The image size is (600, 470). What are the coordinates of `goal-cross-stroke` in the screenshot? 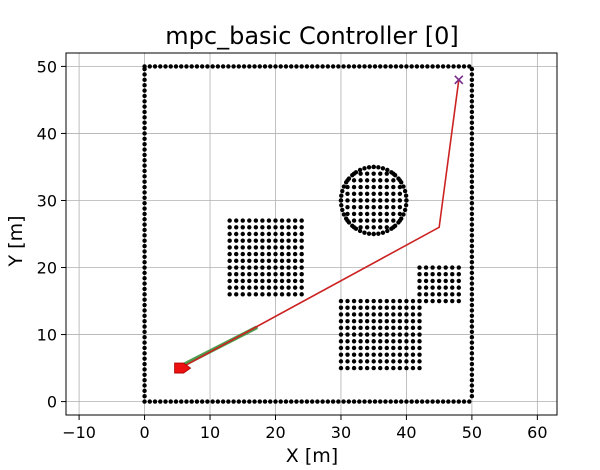 It's located at (459, 80).